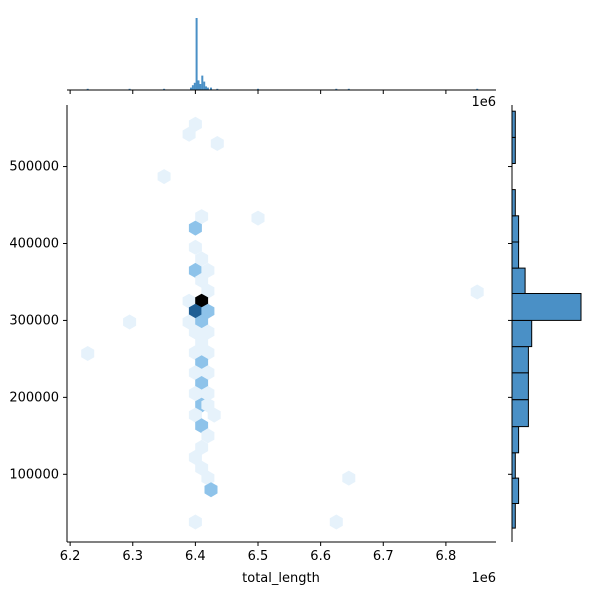  Describe the element at coordinates (132, 556) in the screenshot. I see `x-tick-label: 6.3` at that location.